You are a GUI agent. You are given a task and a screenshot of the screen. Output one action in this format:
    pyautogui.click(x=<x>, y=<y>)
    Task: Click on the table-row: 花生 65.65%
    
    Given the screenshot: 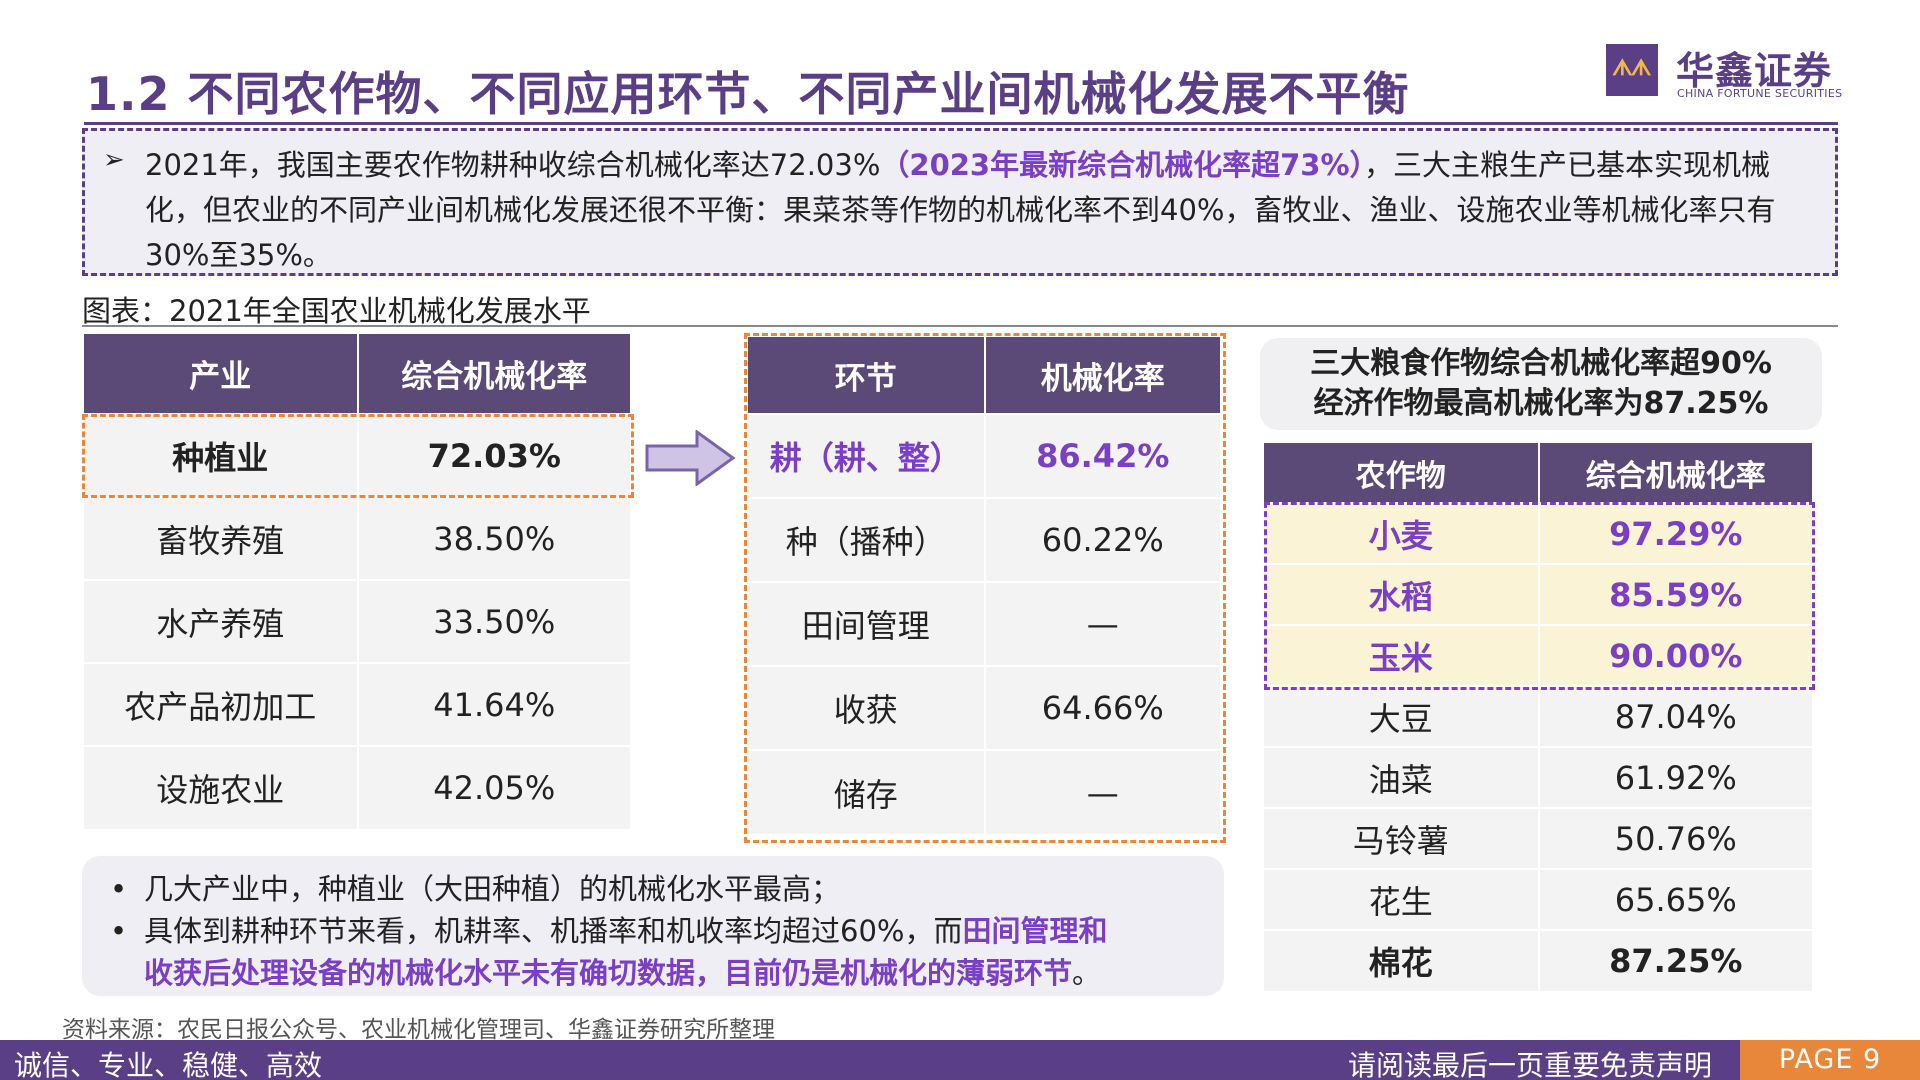 What is the action you would take?
    pyautogui.click(x=1539, y=899)
    